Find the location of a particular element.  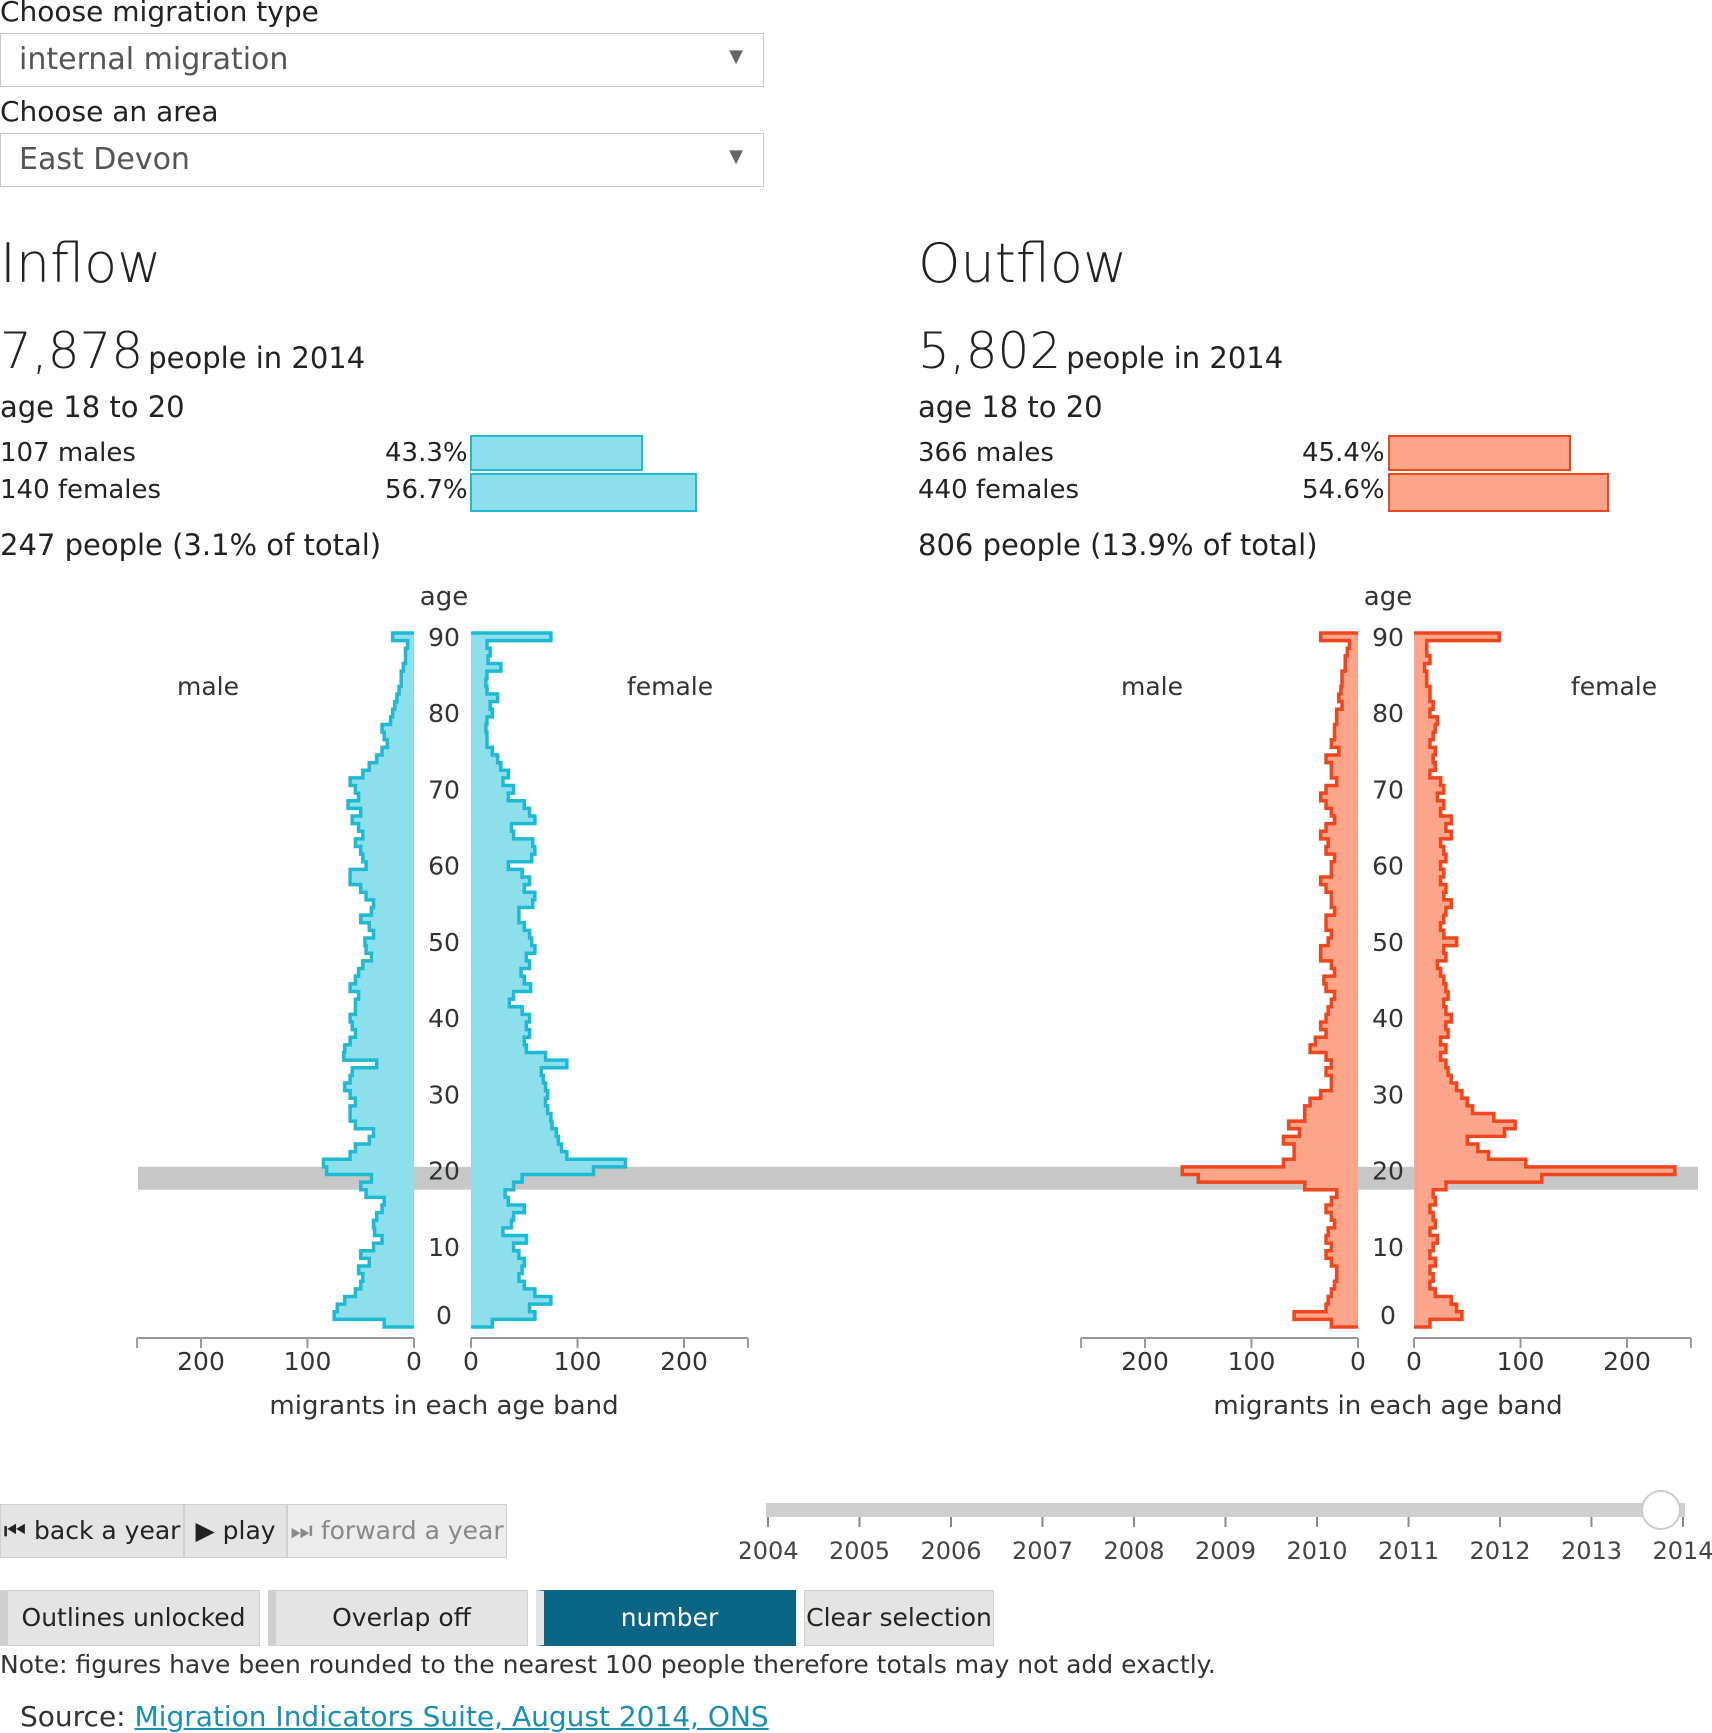

overlap-toggle: Overlap off is located at coordinates (398, 1618).